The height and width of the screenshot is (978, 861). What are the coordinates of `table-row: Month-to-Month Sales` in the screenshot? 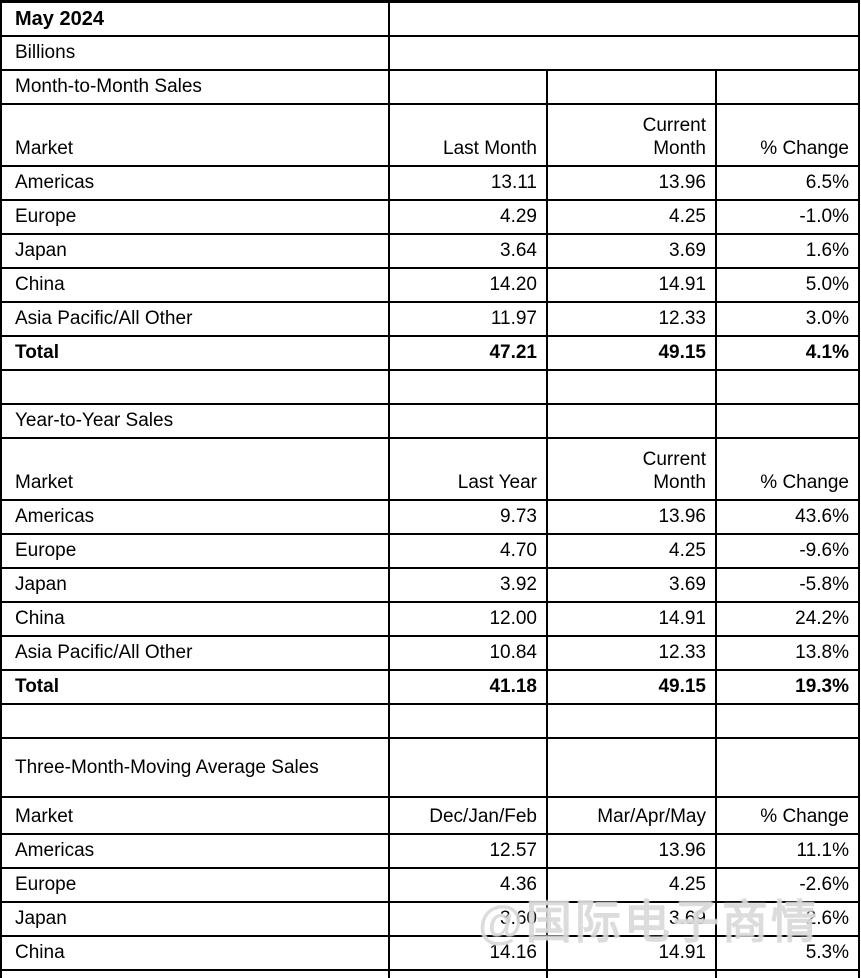 It's located at (430, 87).